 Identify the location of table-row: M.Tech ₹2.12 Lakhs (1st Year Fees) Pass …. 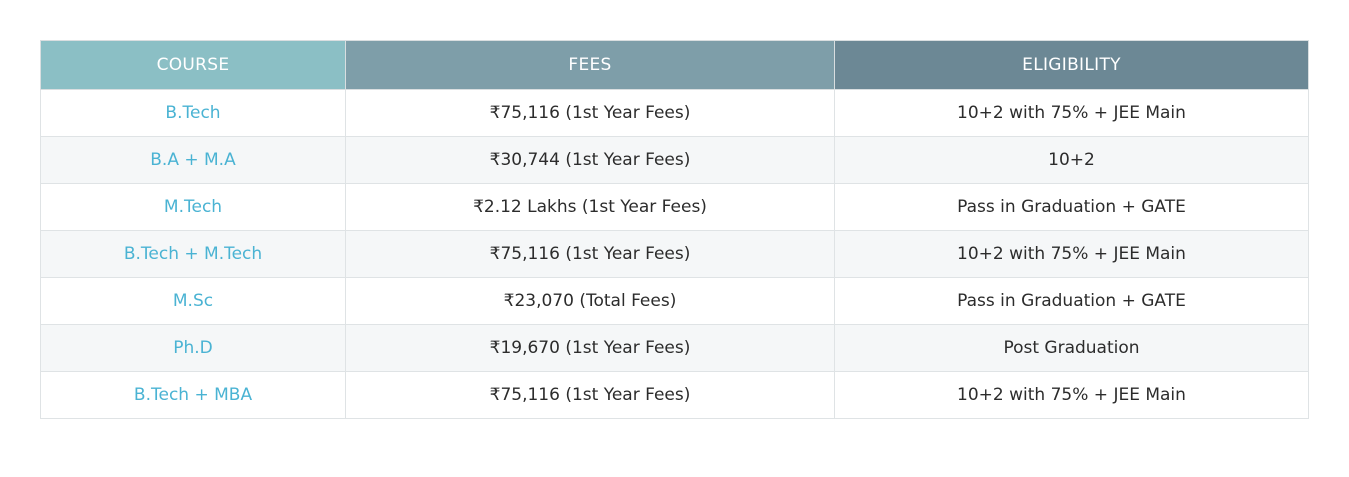
(674, 207).